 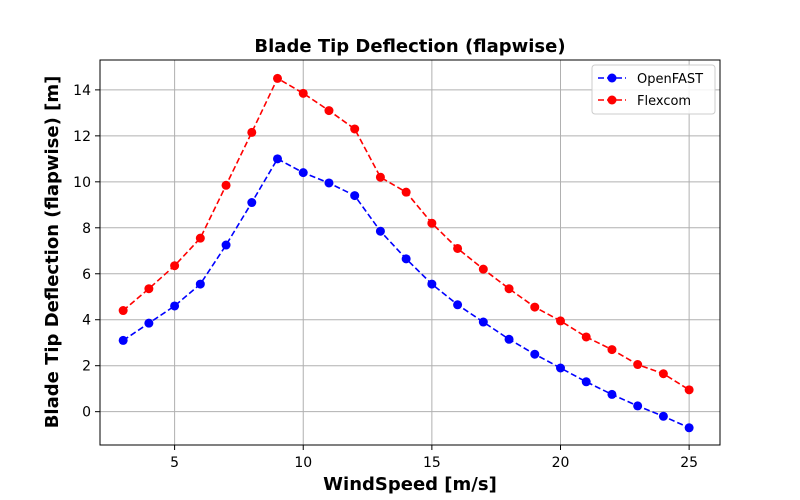 I want to click on y-tick-label: 0, so click(x=86, y=413).